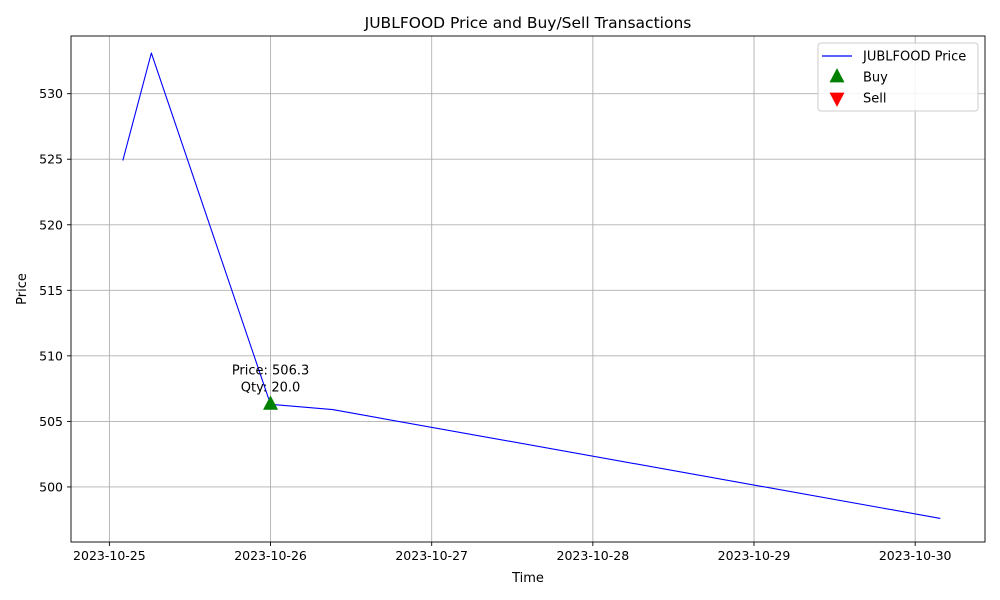 The width and height of the screenshot is (1000, 600). Describe the element at coordinates (915, 555) in the screenshot. I see `x-tick-label: 2023-10-30` at that location.